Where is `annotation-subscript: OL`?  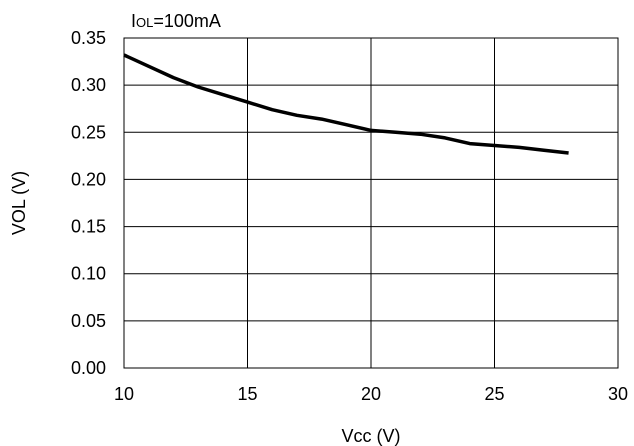
annotation-subscript: OL is located at coordinates (144, 22).